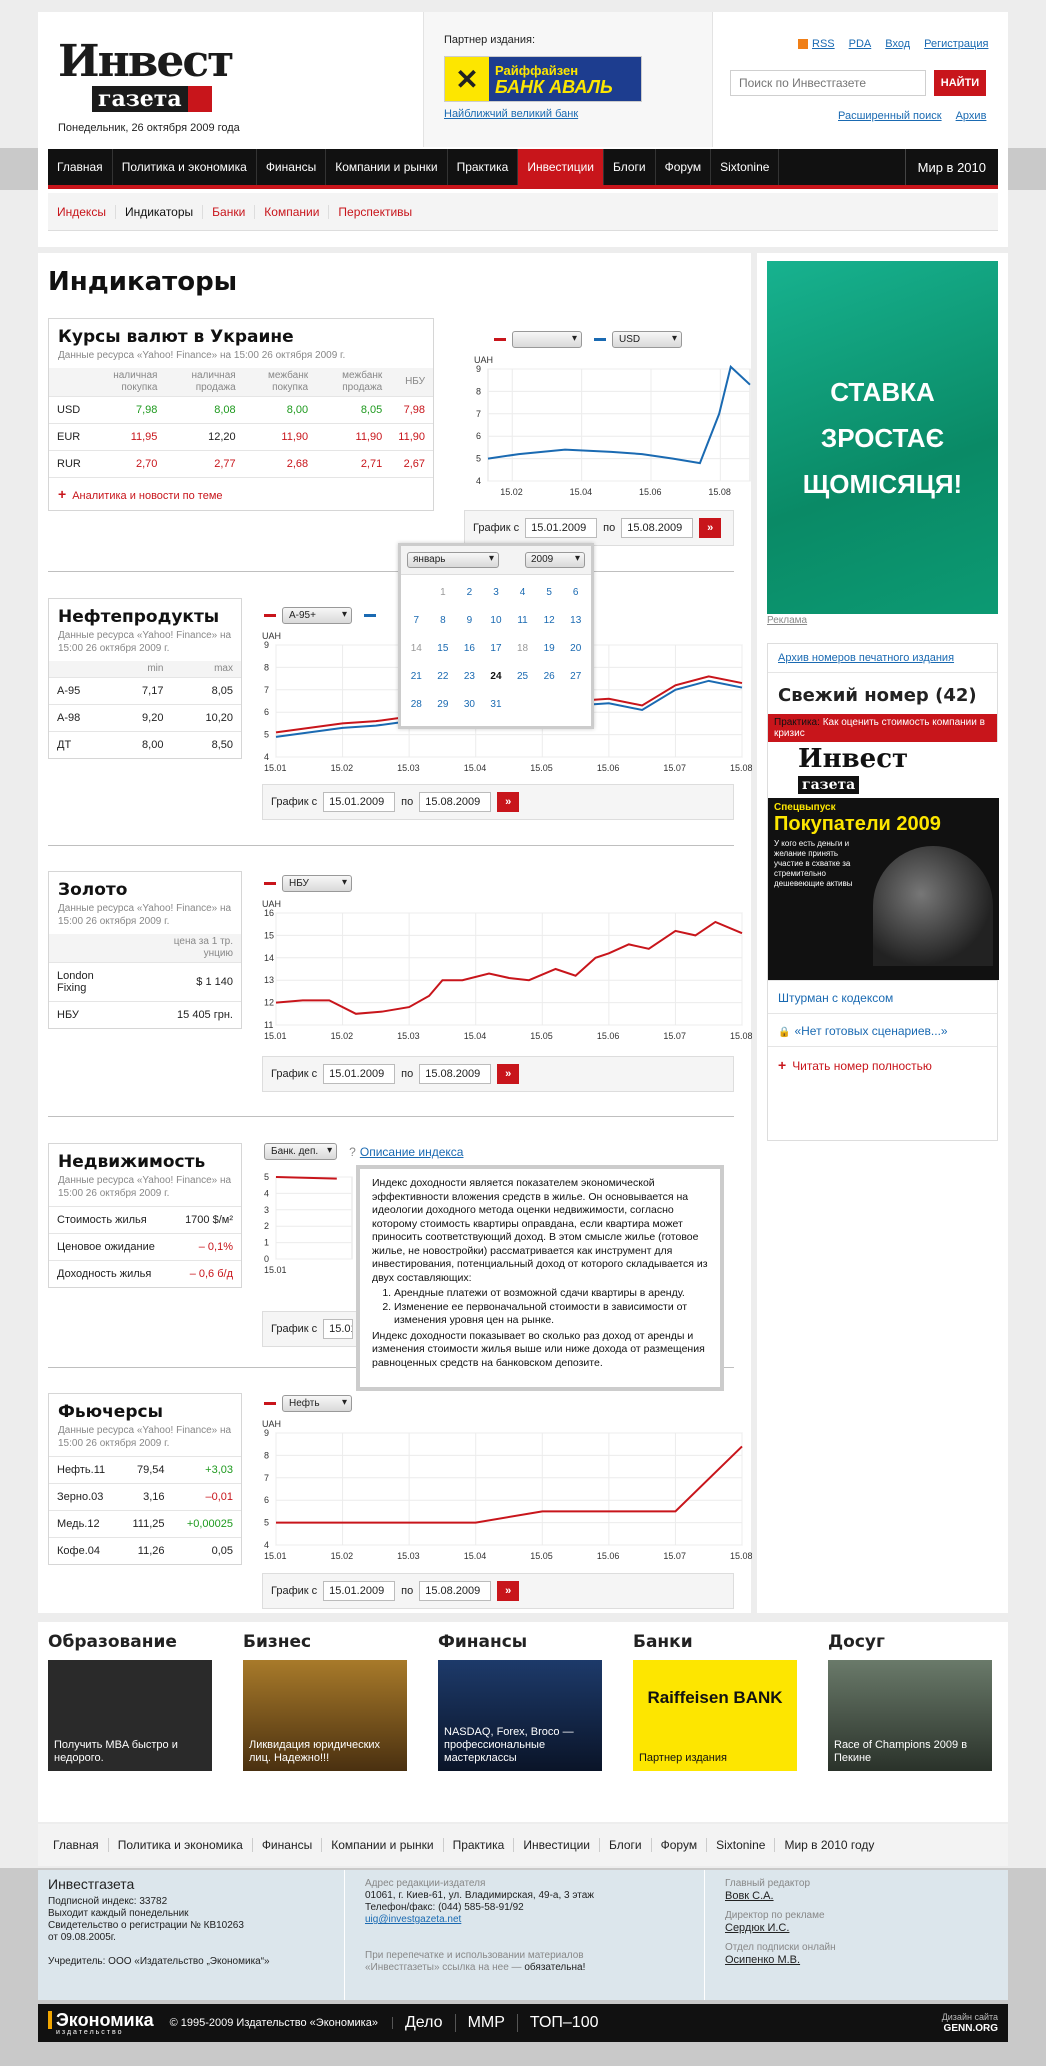  What do you see at coordinates (715, 1715) in the screenshot?
I see `category-image: Raiffeisen BANK Партнер издания` at bounding box center [715, 1715].